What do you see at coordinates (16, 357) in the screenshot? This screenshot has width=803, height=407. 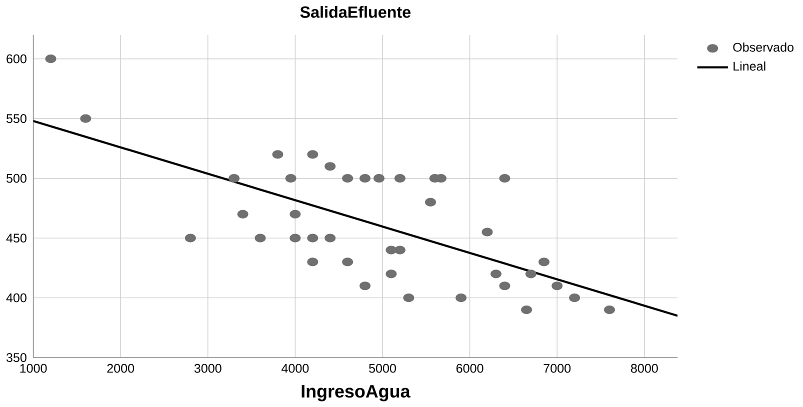 I see `y-tick-label: 350` at bounding box center [16, 357].